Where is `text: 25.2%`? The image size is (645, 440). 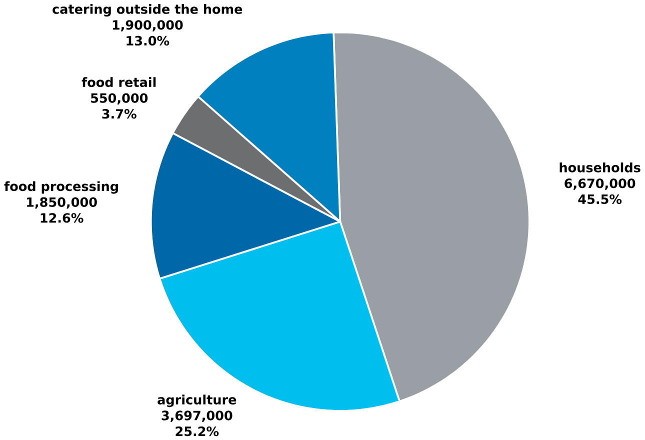 text: 25.2% is located at coordinates (197, 431).